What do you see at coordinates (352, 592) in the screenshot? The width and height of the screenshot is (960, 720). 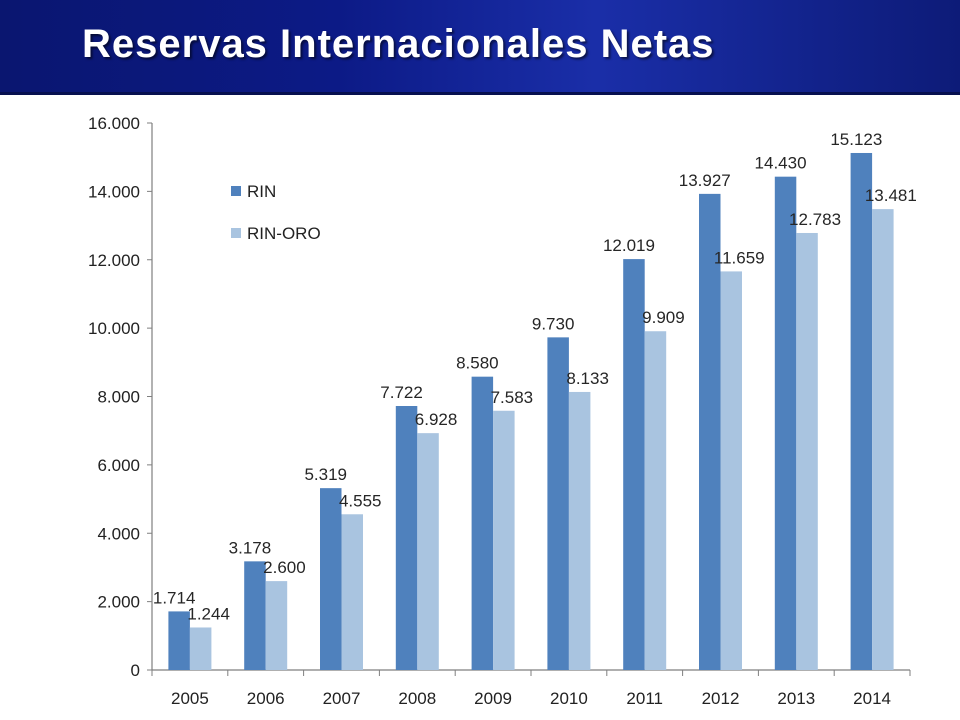 I see `bar-rin-oro-2007` at bounding box center [352, 592].